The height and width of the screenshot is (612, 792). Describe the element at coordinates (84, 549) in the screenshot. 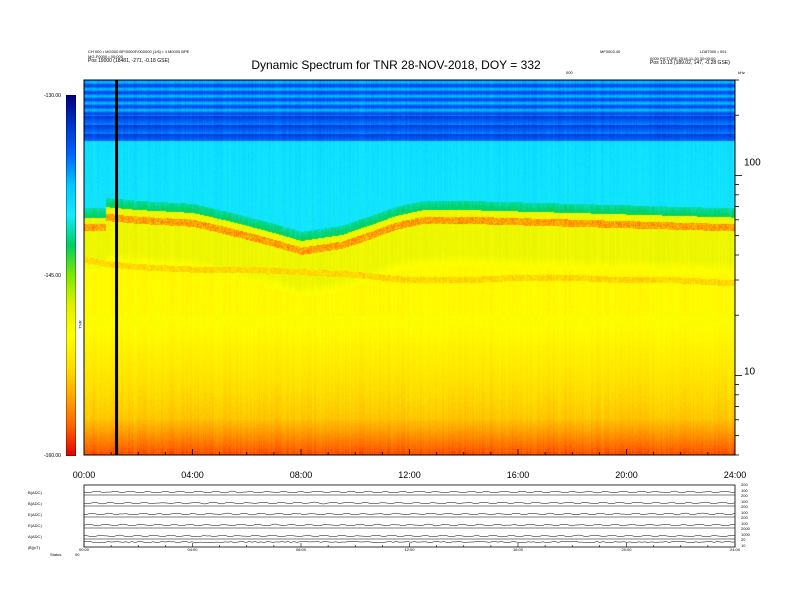

I see `panel-x-tick: 00:00` at that location.